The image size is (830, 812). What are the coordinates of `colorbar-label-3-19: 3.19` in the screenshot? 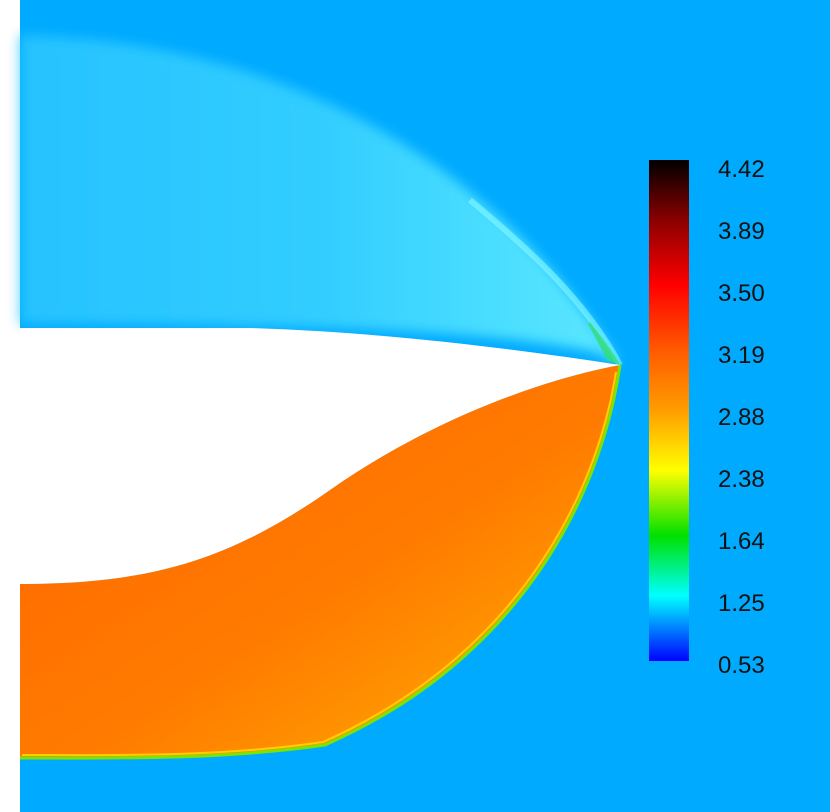 It's located at (741, 355).